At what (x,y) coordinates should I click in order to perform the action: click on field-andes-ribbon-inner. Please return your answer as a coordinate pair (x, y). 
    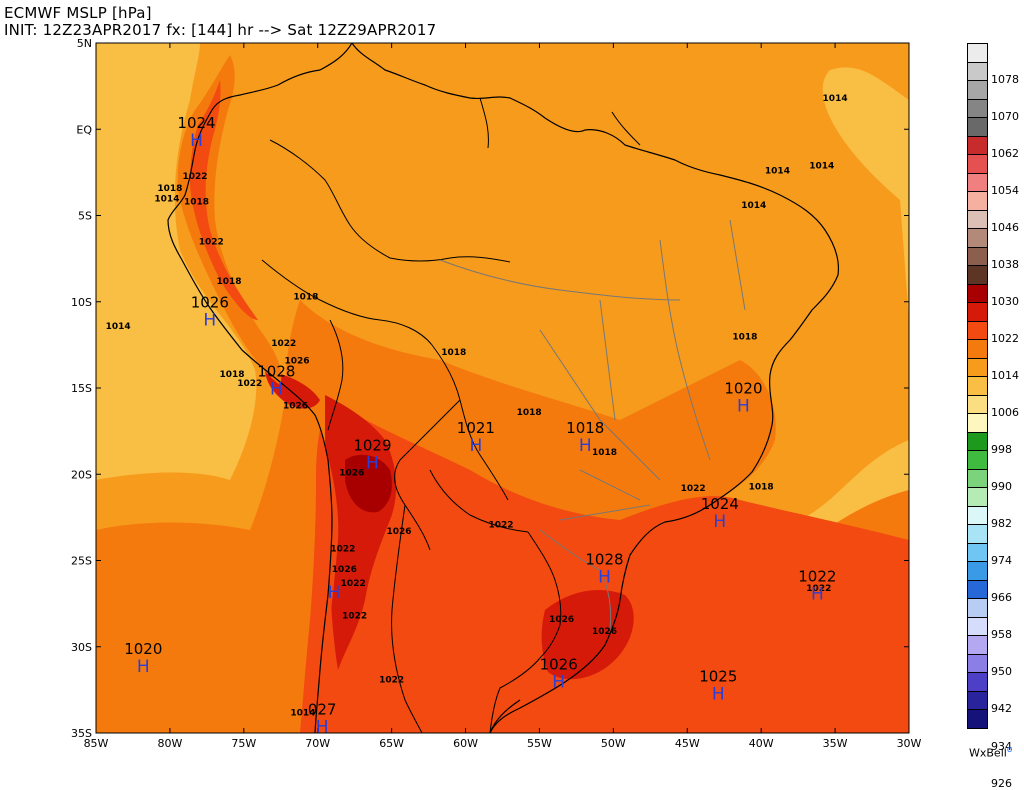
    Looking at the image, I should click on (224, 200).